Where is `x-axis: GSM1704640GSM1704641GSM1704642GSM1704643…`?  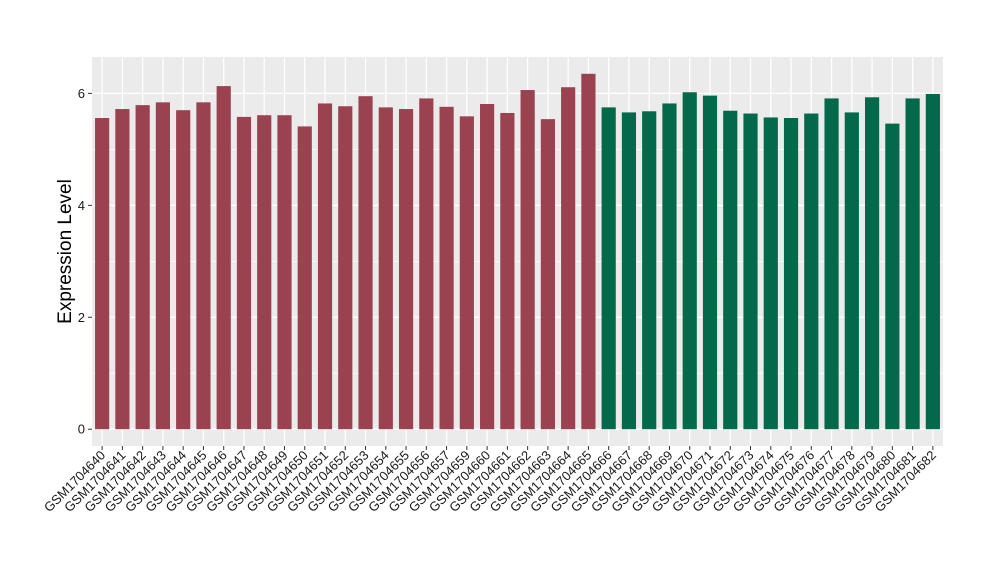 x-axis: GSM1704640GSM1704641GSM1704642GSM1704643… is located at coordinates (490, 480).